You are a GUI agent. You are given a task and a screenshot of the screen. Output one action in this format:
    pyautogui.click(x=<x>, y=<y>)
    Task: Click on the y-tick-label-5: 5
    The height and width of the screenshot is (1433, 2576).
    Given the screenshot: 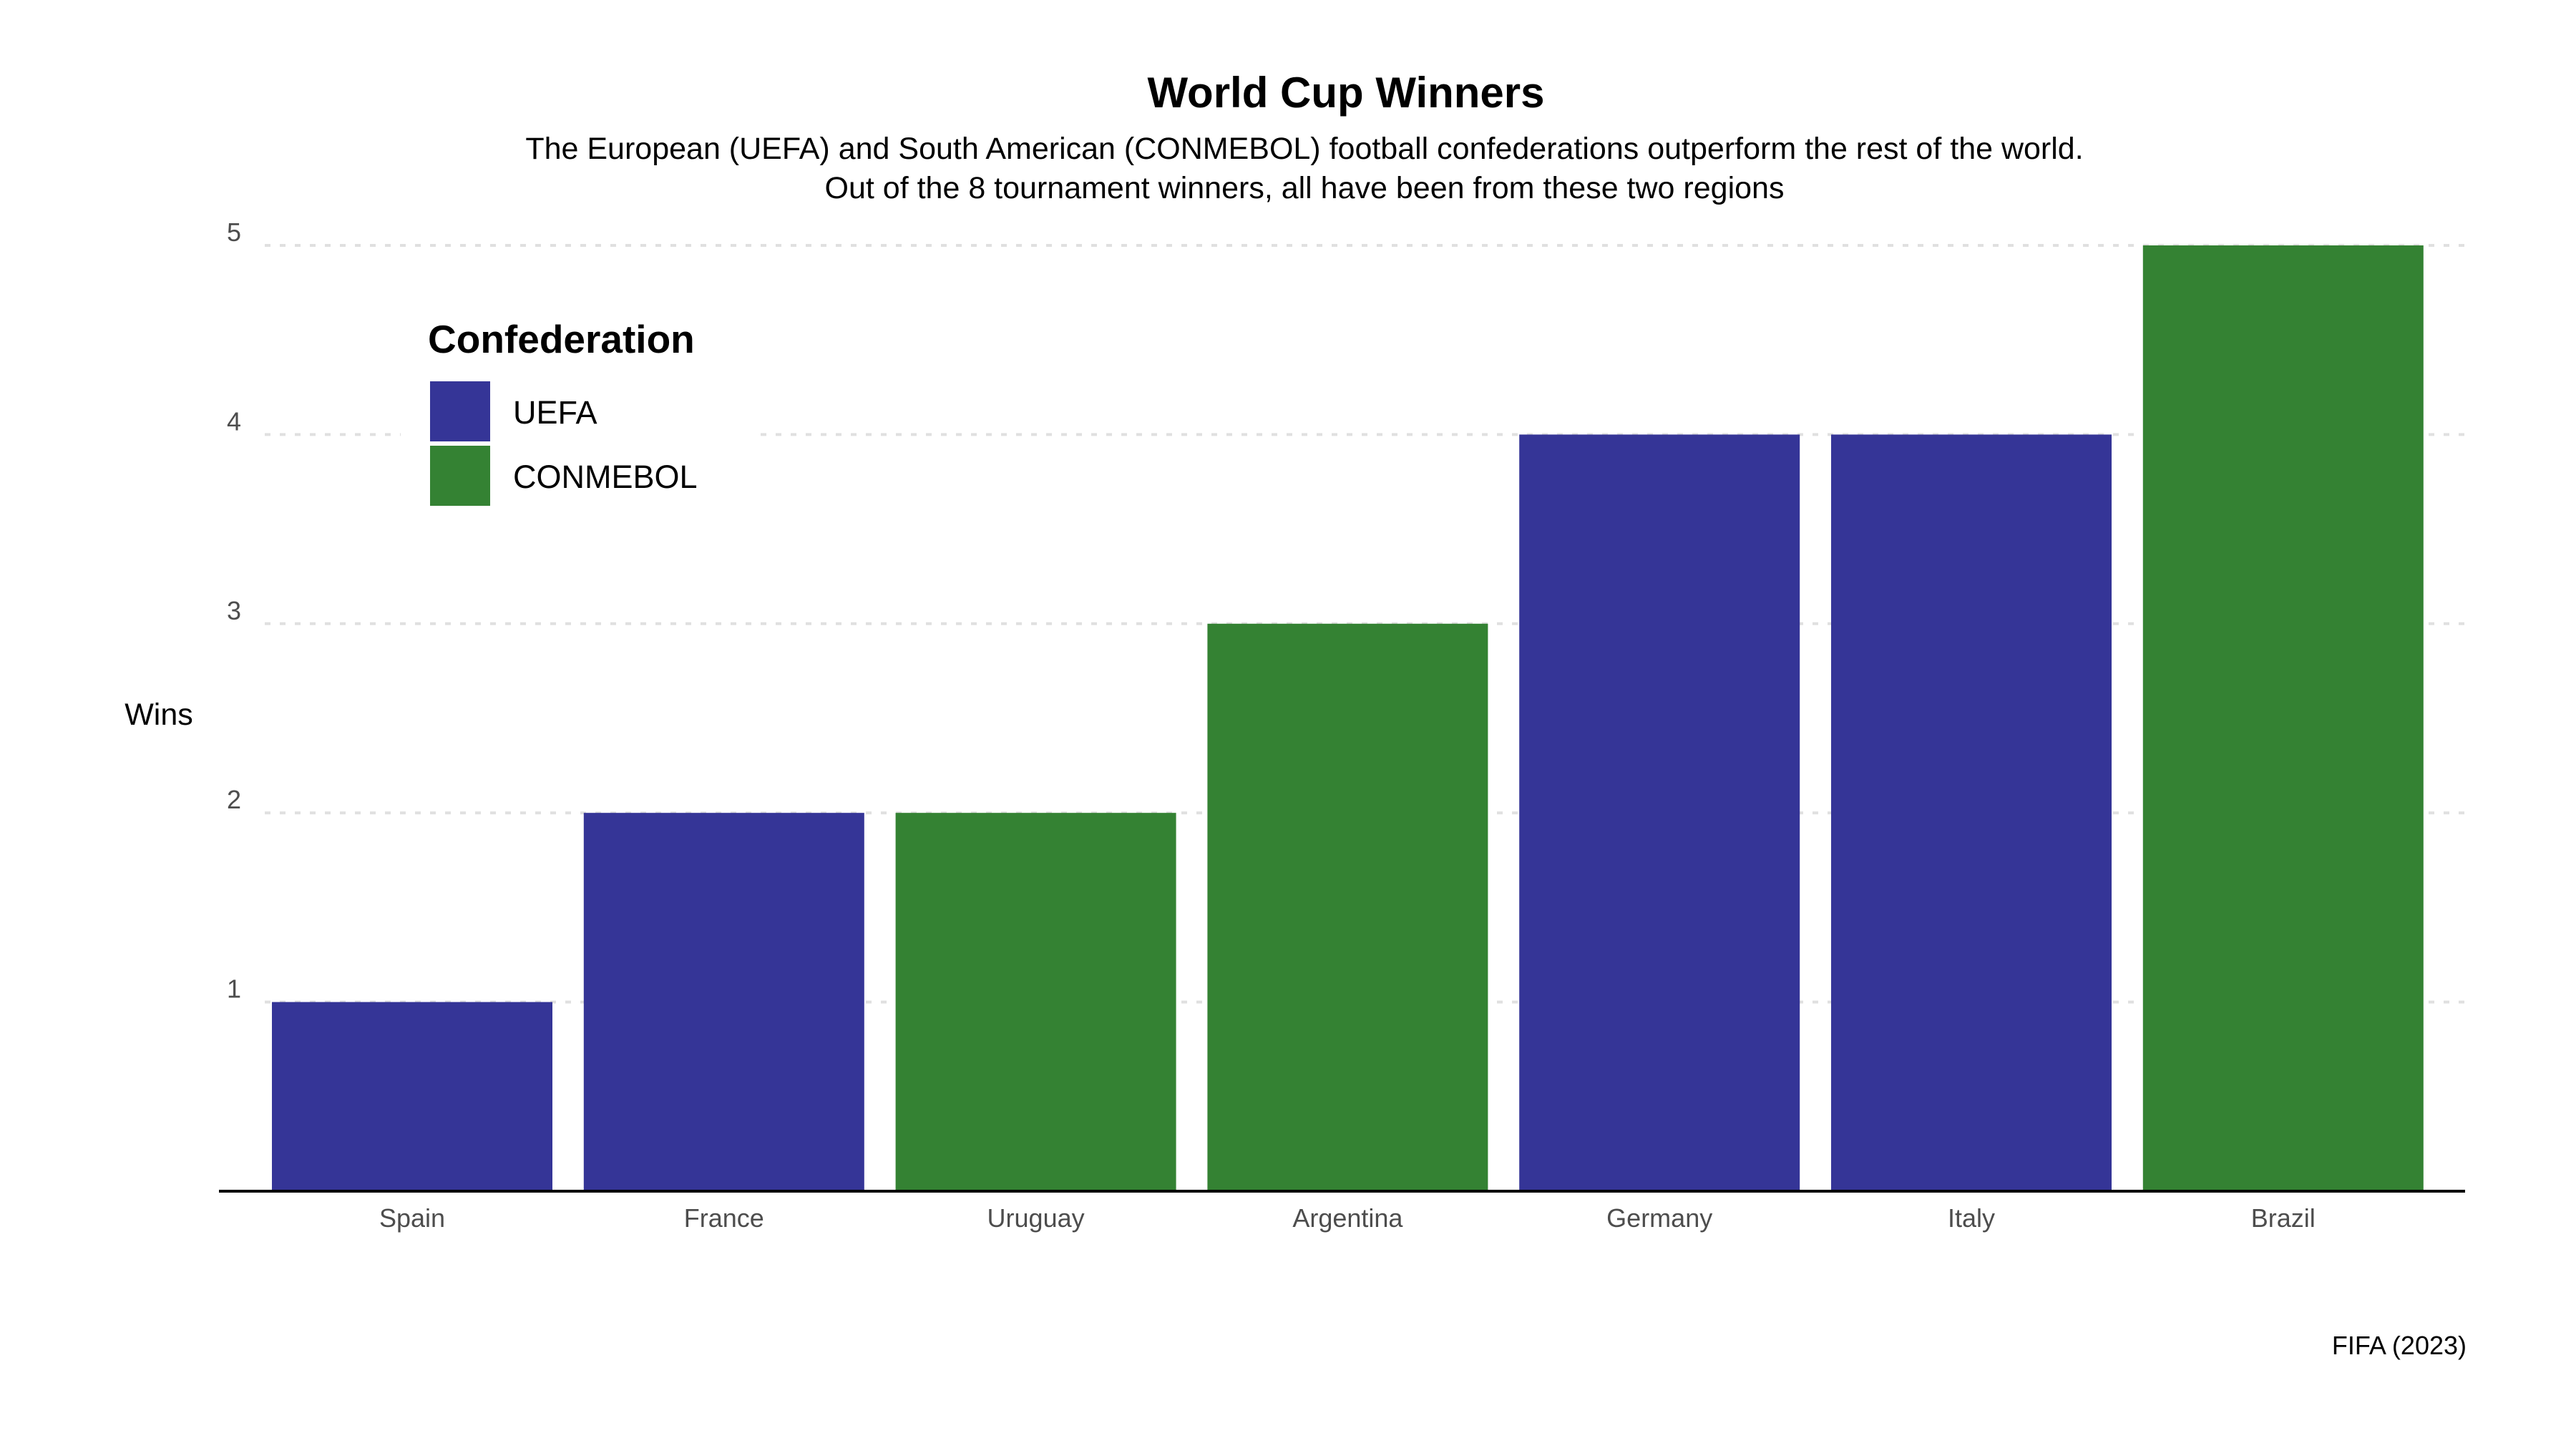 What is the action you would take?
    pyautogui.click(x=234, y=232)
    